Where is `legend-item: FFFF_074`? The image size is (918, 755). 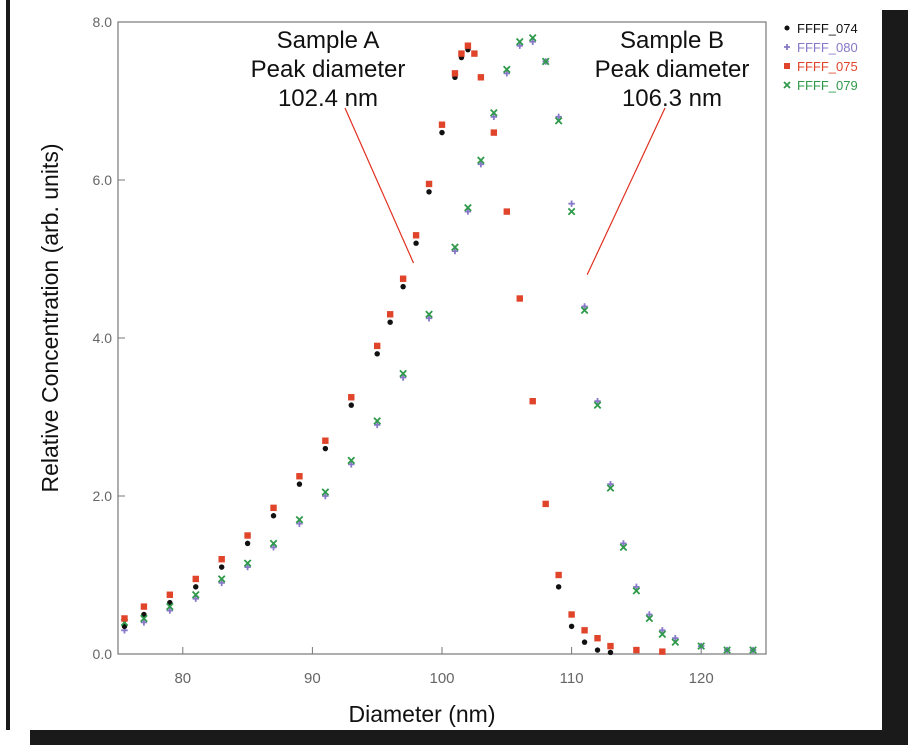 legend-item: FFFF_074 is located at coordinates (821, 28).